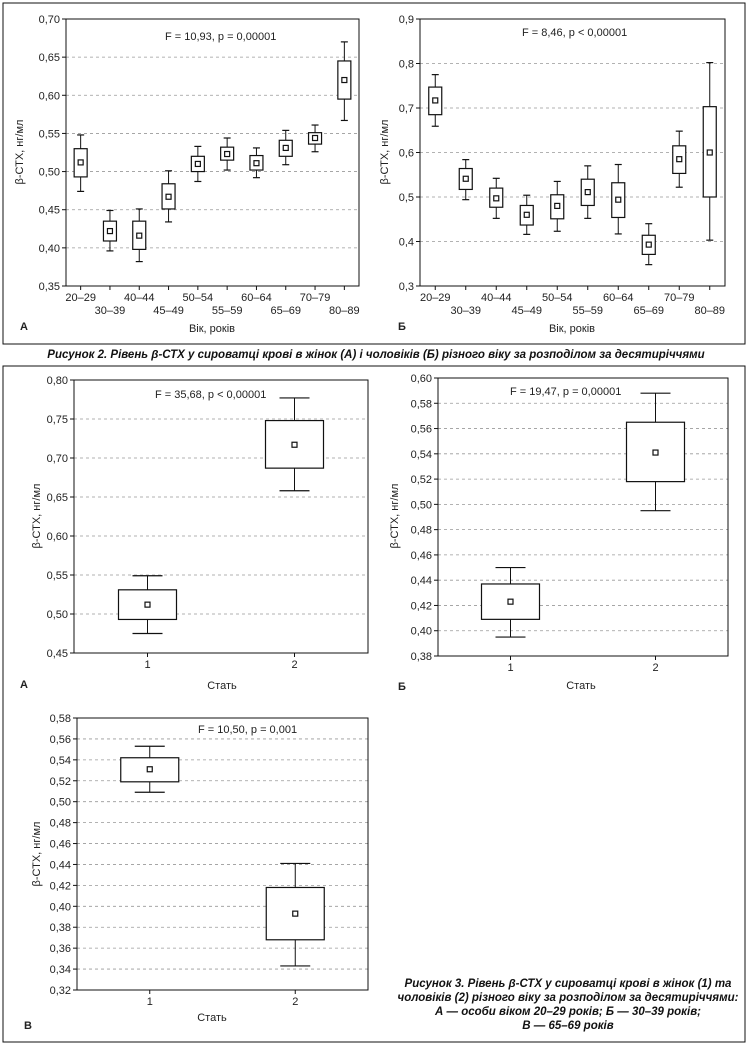 Image resolution: width=752 pixels, height=1047 pixels. What do you see at coordinates (256, 298) in the screenshot?
I see `x-tick-label: 60–64` at bounding box center [256, 298].